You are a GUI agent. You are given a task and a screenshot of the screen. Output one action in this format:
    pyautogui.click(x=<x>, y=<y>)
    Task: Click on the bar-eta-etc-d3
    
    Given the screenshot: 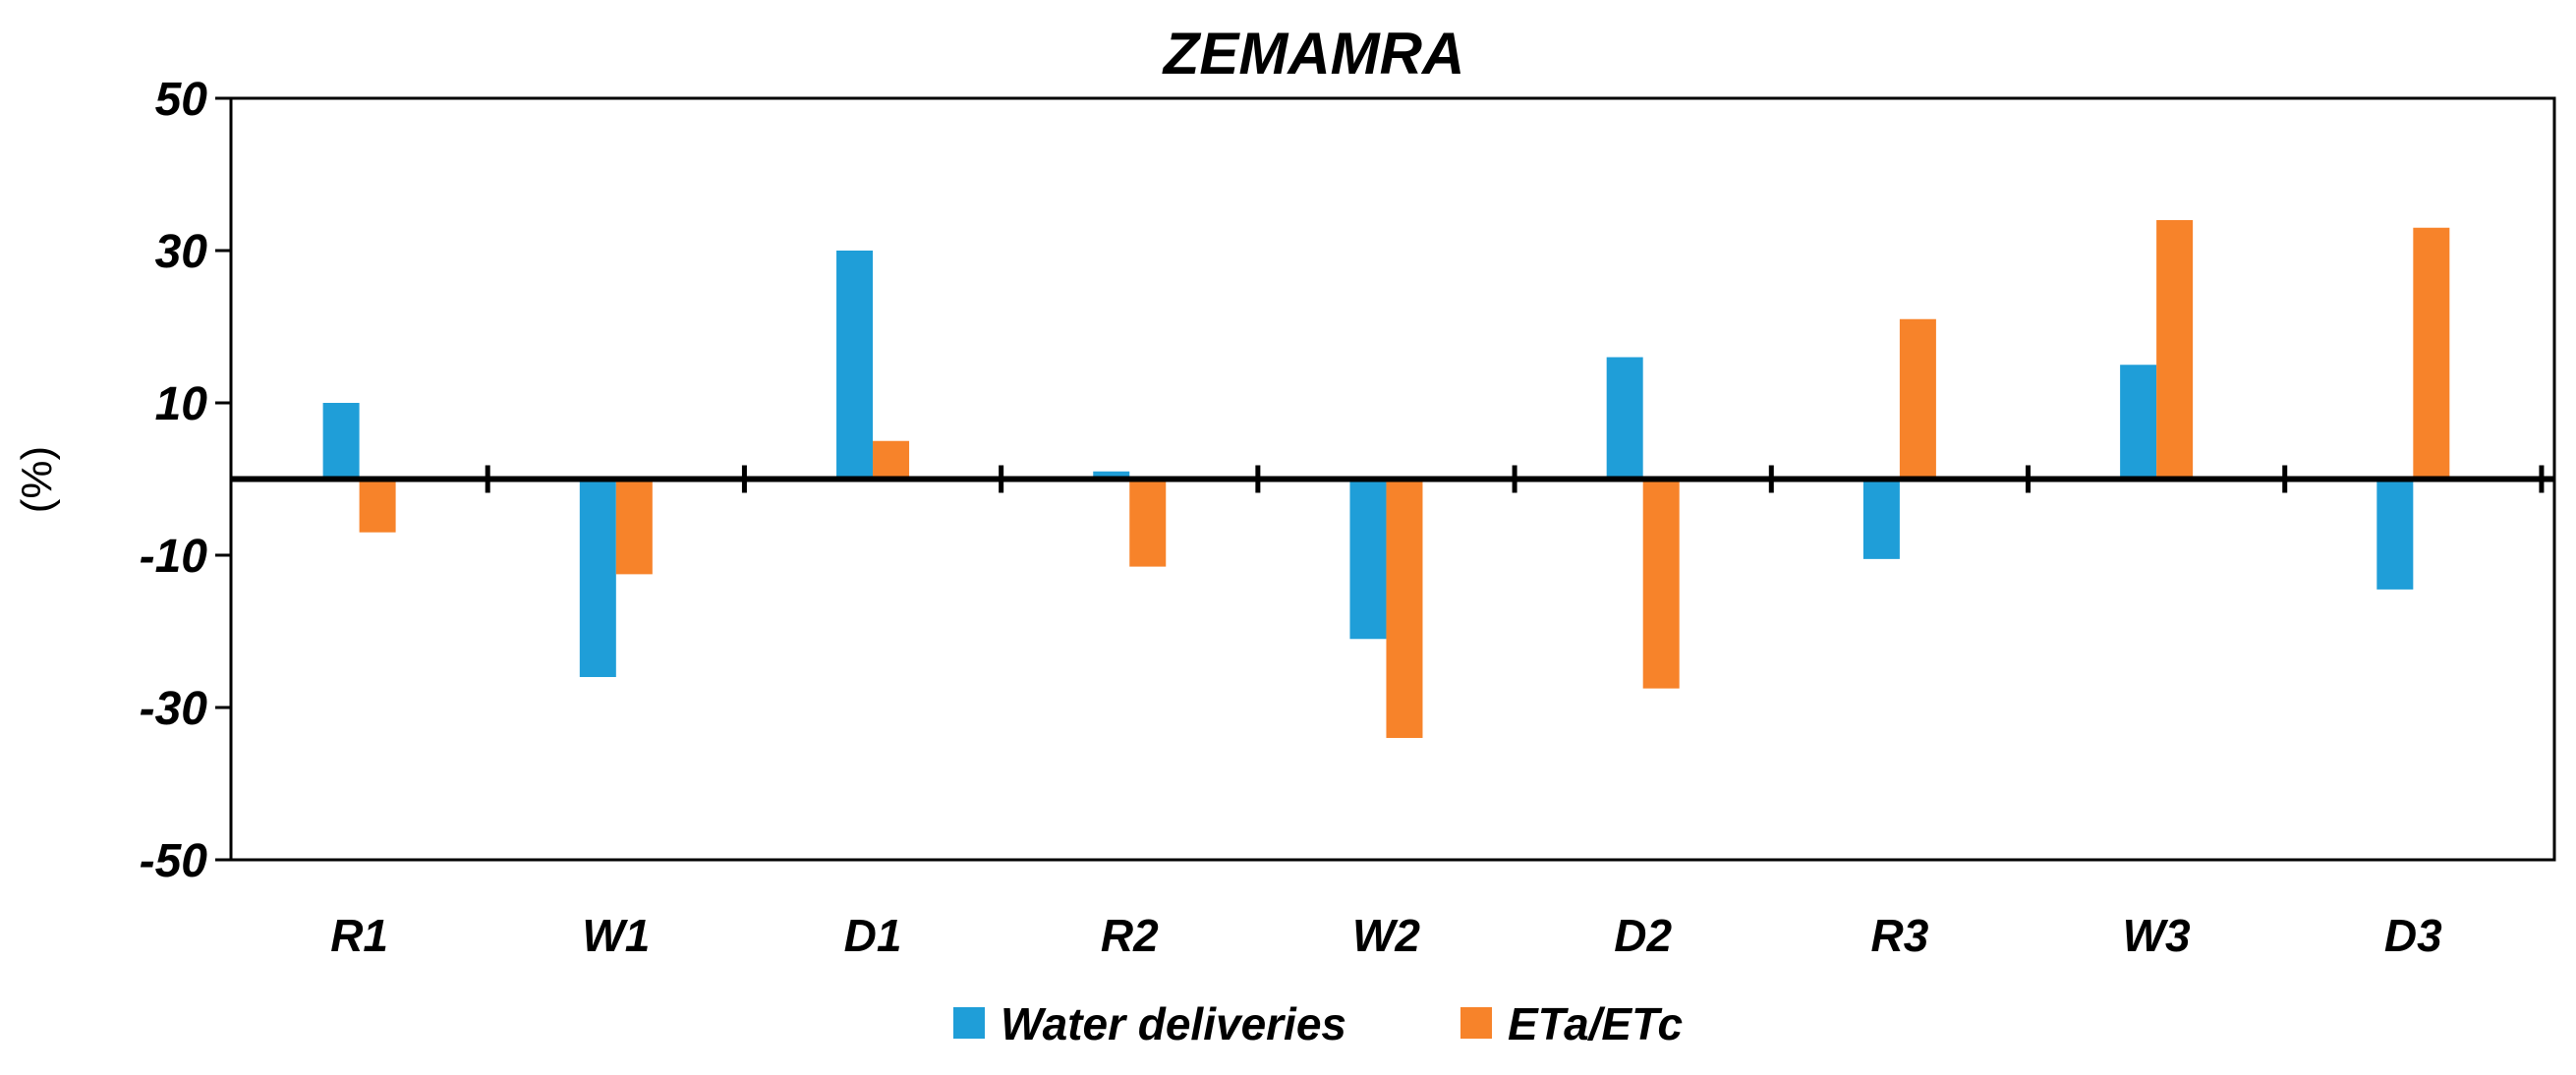 What is the action you would take?
    pyautogui.click(x=2431, y=353)
    